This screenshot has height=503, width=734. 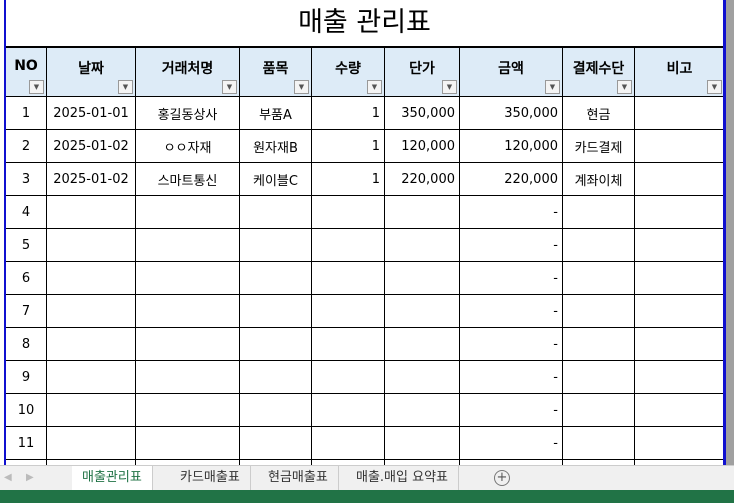 I want to click on cell-no: 6, so click(x=26, y=278).